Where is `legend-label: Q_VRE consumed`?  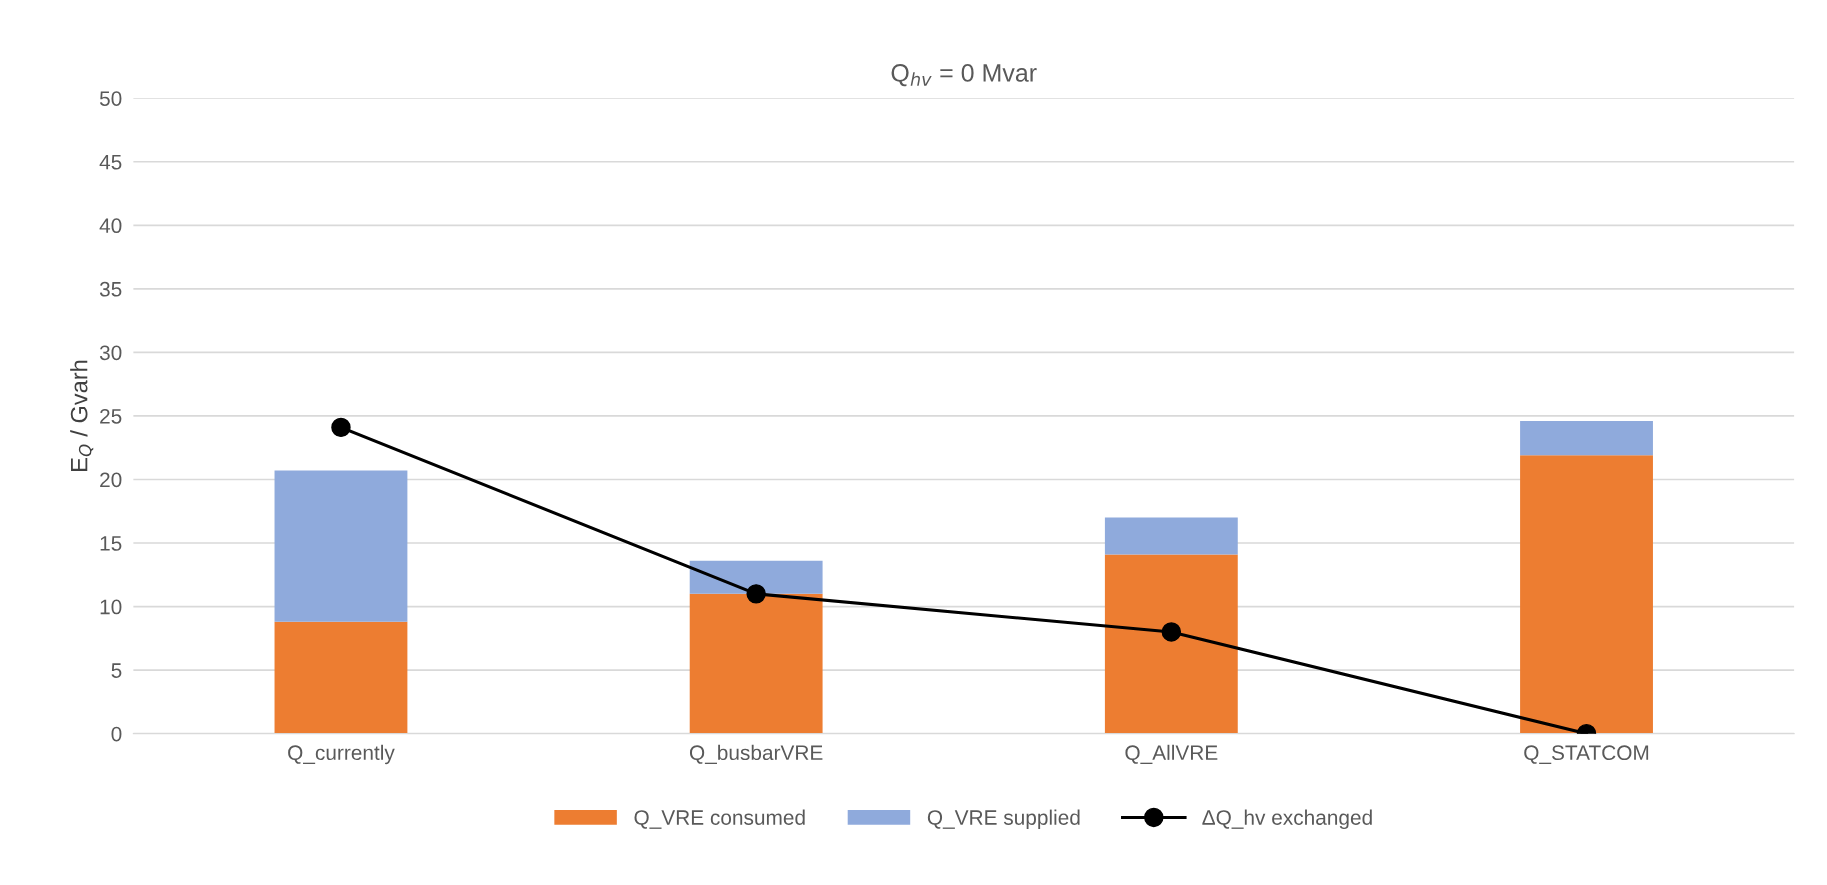 legend-label: Q_VRE consumed is located at coordinates (719, 819).